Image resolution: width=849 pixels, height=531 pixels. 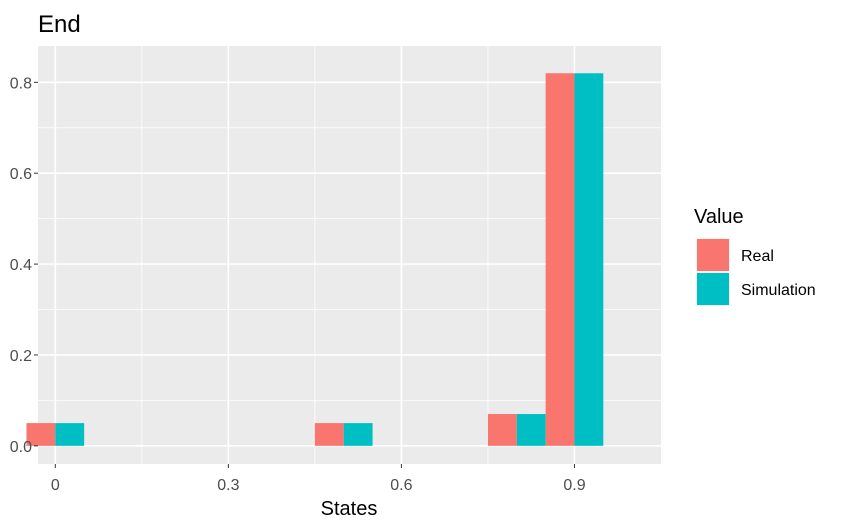 What do you see at coordinates (757, 256) in the screenshot?
I see `legend-label-real: Real` at bounding box center [757, 256].